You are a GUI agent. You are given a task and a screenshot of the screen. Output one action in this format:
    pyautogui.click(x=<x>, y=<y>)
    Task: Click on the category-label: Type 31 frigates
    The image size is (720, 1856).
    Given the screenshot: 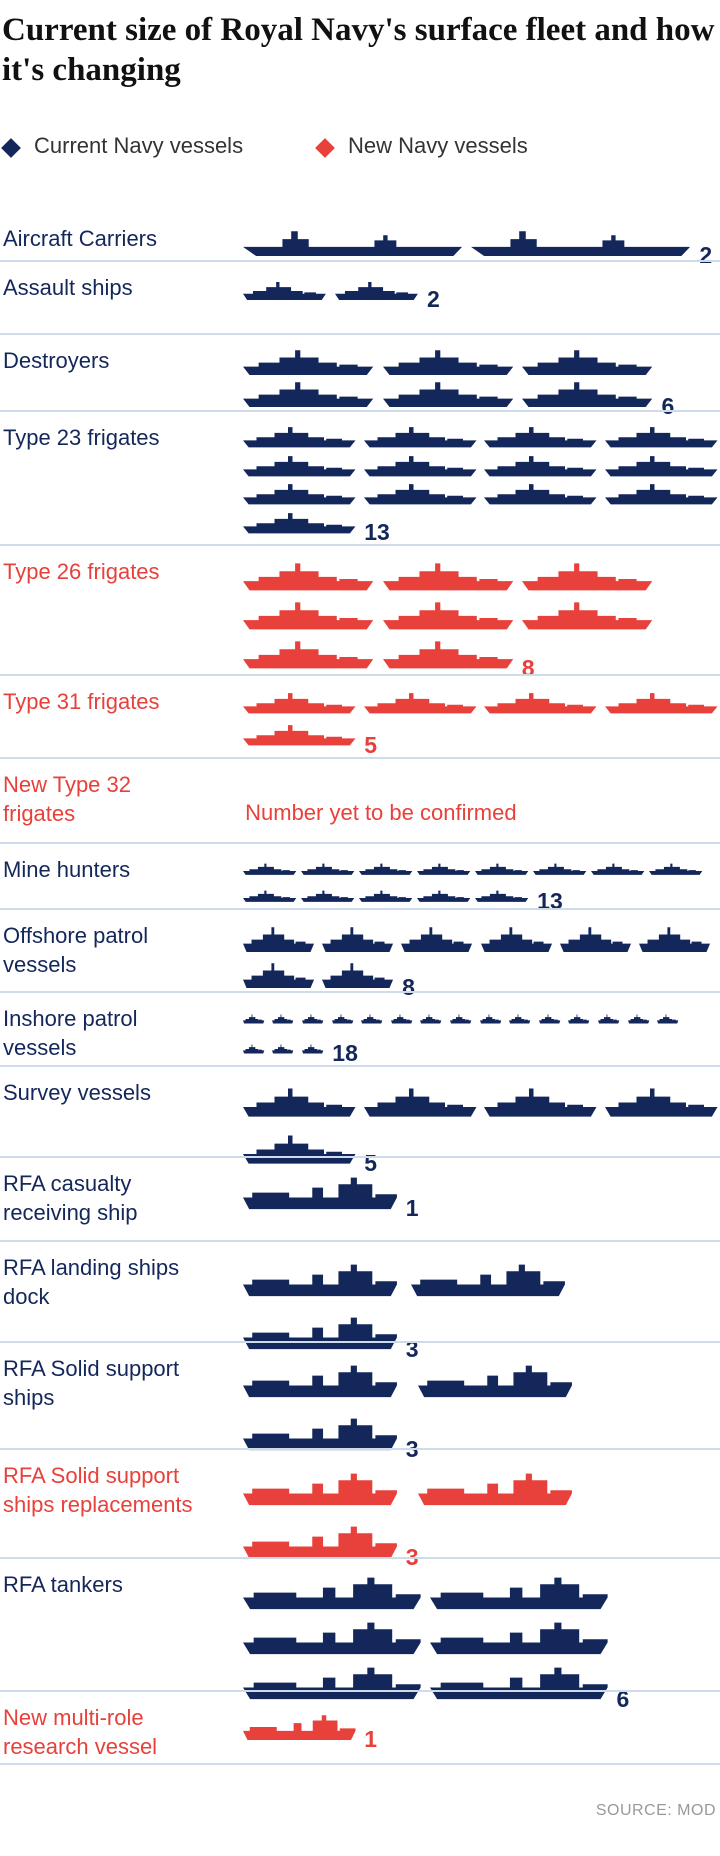 What is the action you would take?
    pyautogui.click(x=81, y=701)
    